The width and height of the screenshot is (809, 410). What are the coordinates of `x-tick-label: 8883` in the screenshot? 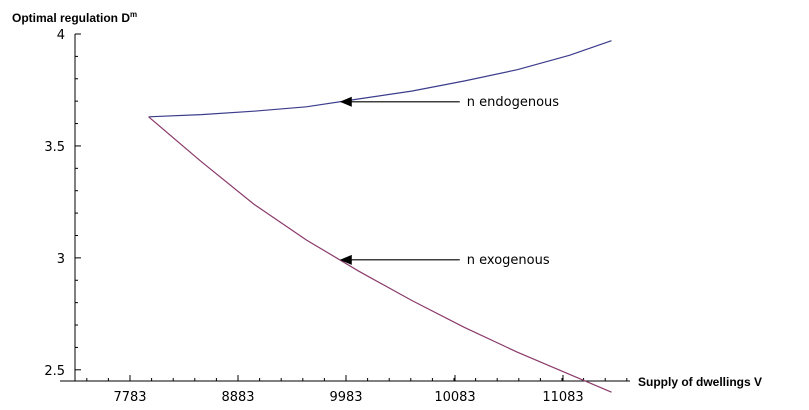 It's located at (237, 397).